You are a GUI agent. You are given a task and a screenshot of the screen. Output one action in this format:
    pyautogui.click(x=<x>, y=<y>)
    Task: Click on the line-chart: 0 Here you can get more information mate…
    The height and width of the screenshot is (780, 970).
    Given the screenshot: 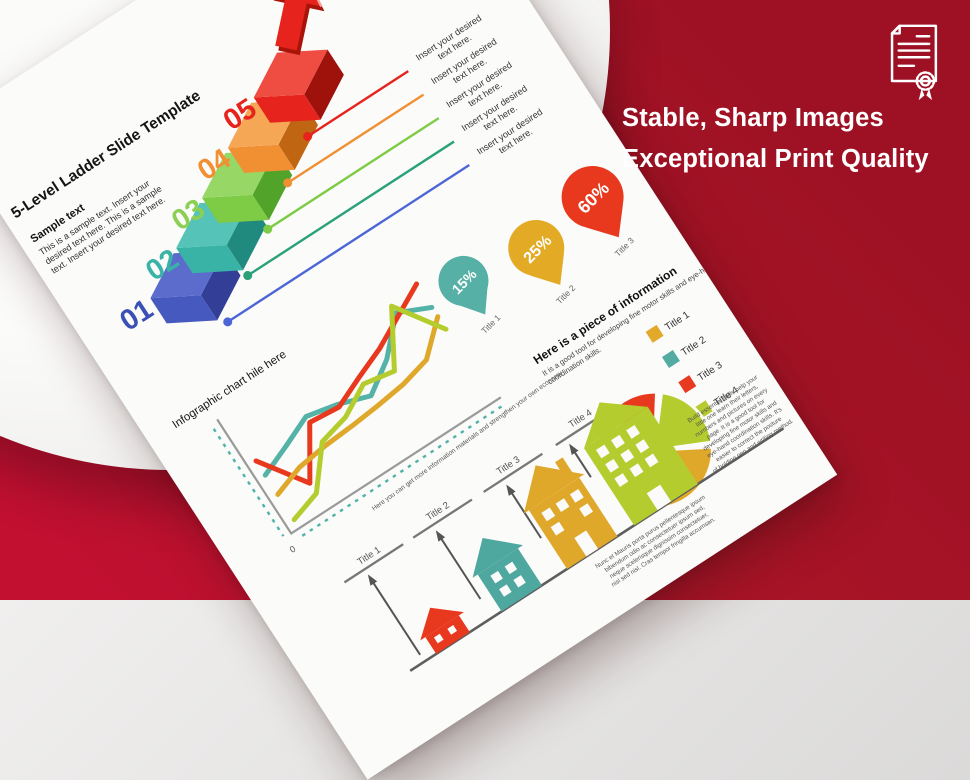 What is the action you would take?
    pyautogui.click(x=388, y=418)
    